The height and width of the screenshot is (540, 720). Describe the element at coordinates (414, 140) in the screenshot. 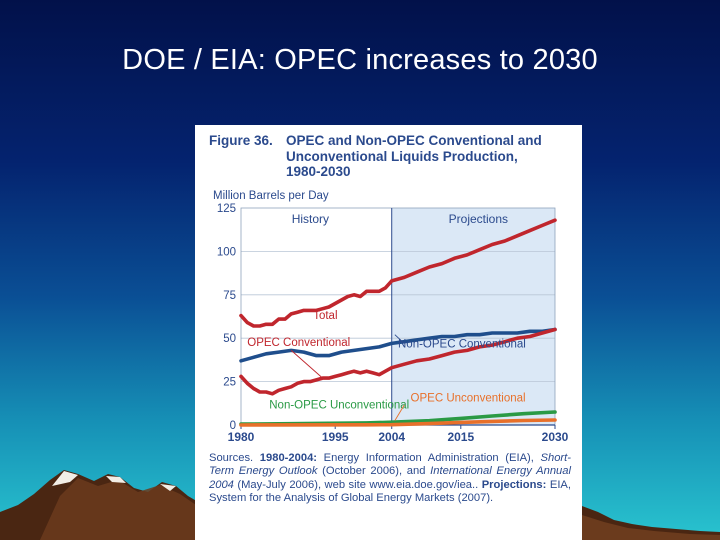

I see `figure-title-line-1: OPEC and Non-OPEC Conventional and` at that location.